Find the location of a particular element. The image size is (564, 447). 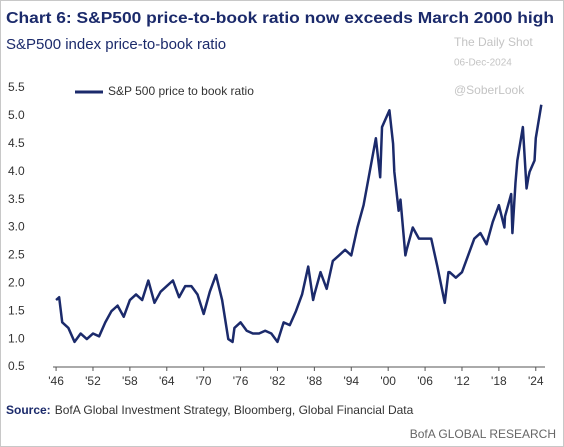

y-tick-label: 3.0 is located at coordinates (16, 227).